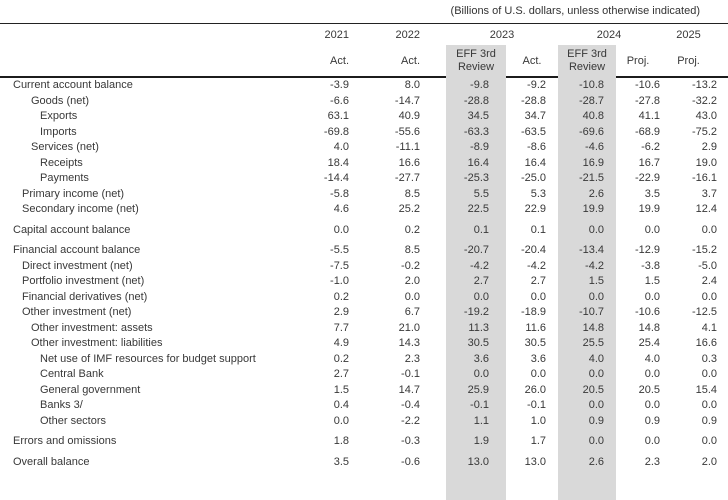  What do you see at coordinates (533, 131) in the screenshot?
I see `value-cell: -63.5` at bounding box center [533, 131].